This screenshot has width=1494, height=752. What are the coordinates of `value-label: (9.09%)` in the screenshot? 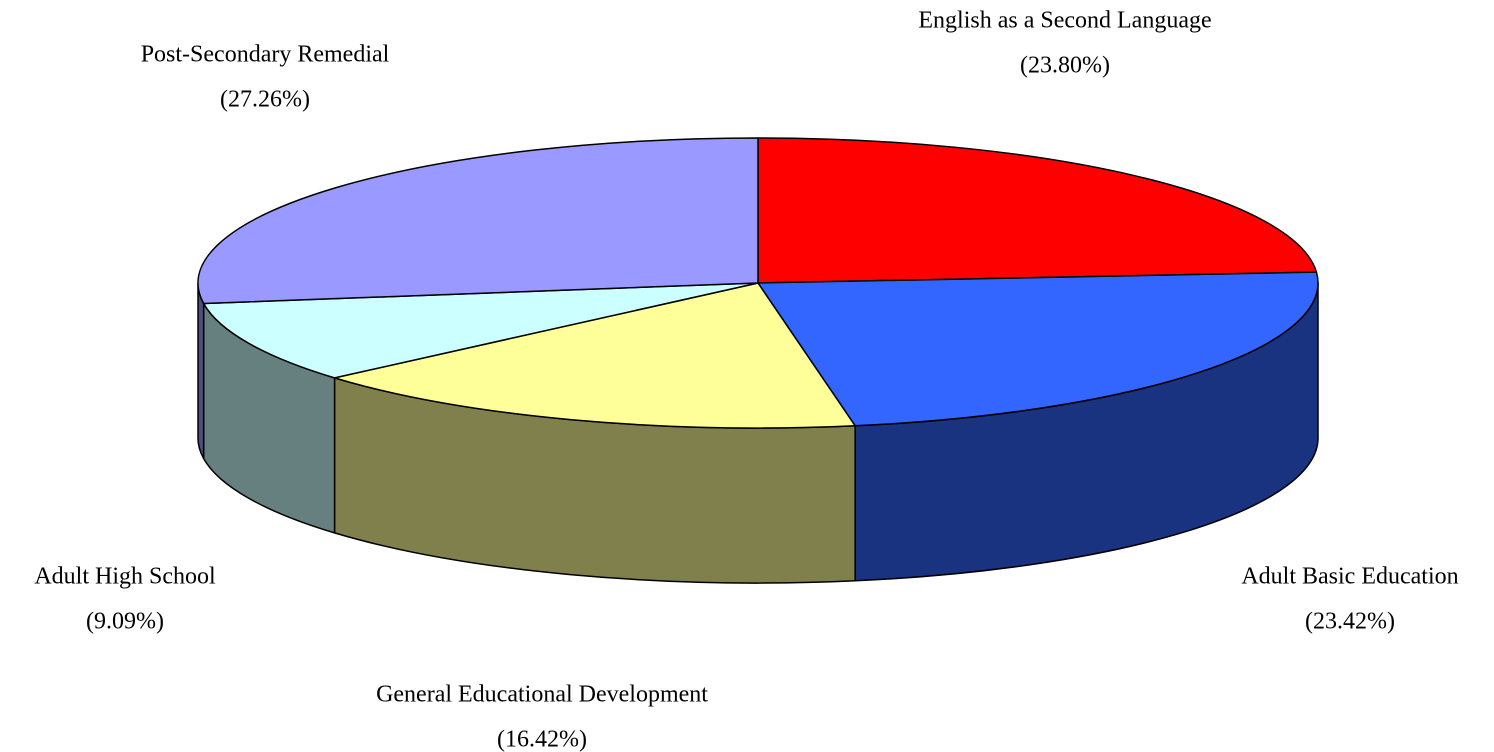 It's located at (125, 622).